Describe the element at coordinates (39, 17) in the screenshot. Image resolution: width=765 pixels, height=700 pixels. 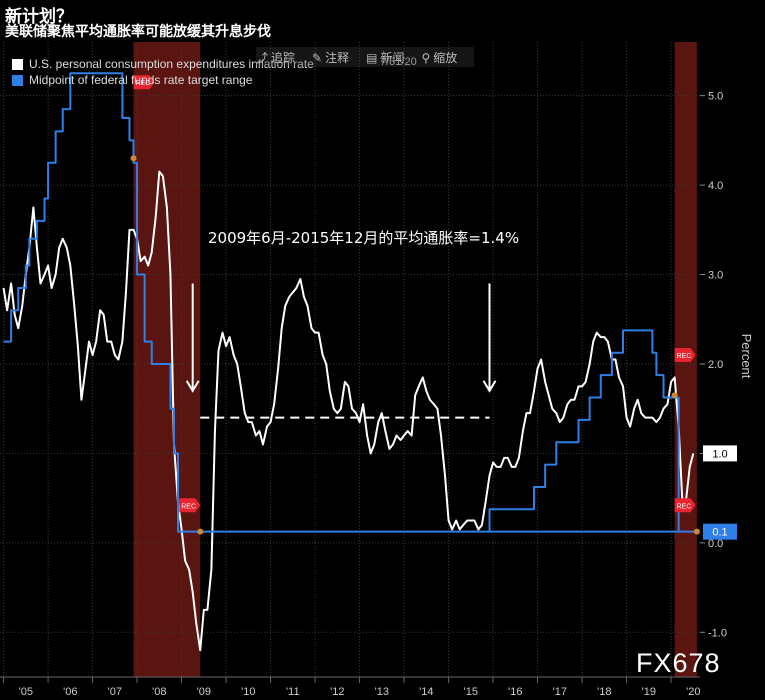
I see `chart-title: 新计划？` at that location.